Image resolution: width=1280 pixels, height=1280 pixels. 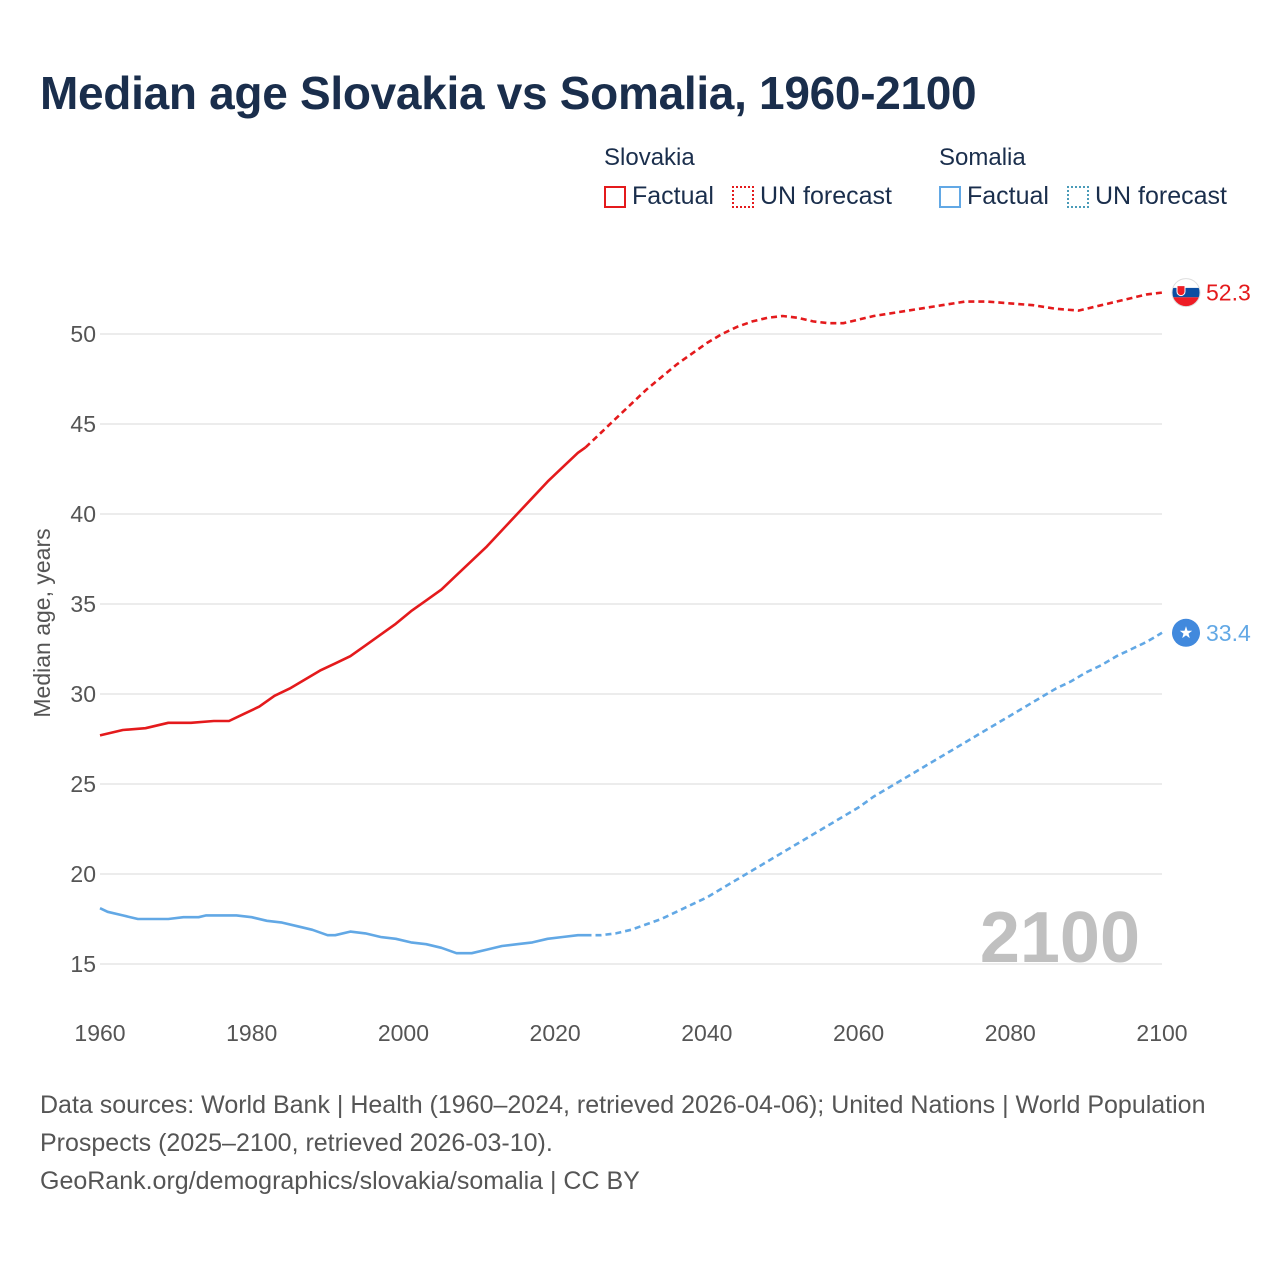 I want to click on x-tick-label: 2040, so click(x=706, y=1033).